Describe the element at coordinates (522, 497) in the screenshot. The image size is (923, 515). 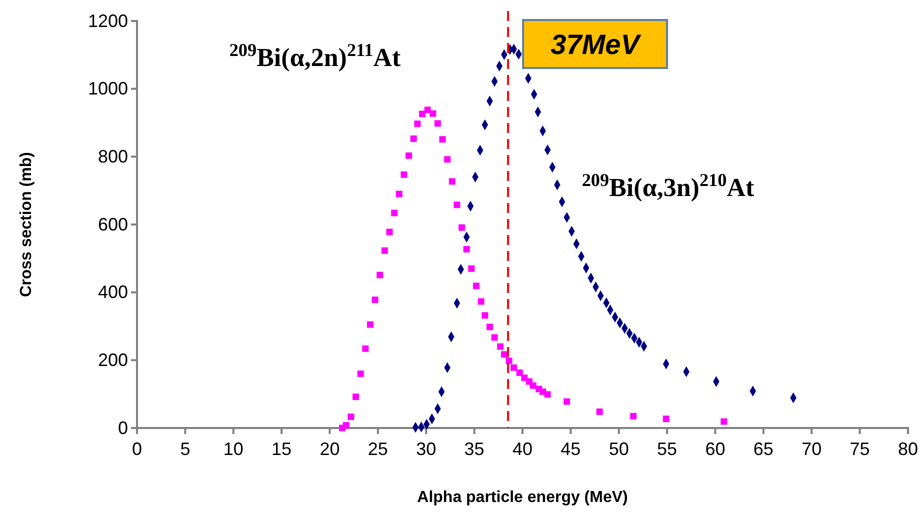
I see `x-axis-title: Alpha particle energy (MeV)` at that location.